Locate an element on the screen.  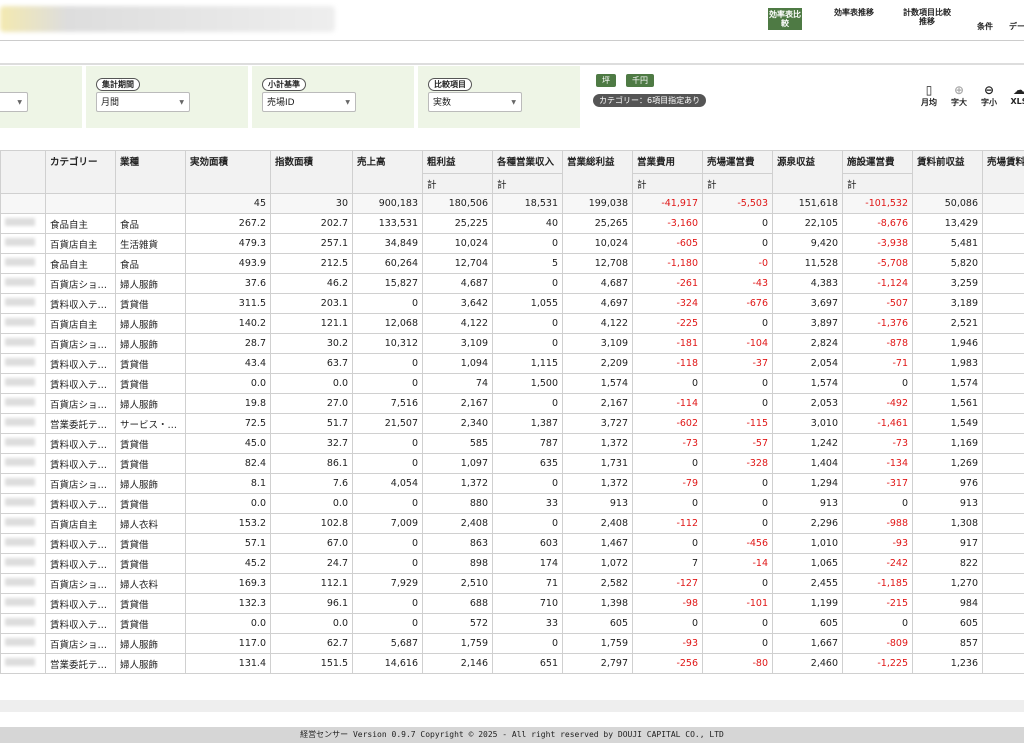
cell: -492 is located at coordinates (877, 403).